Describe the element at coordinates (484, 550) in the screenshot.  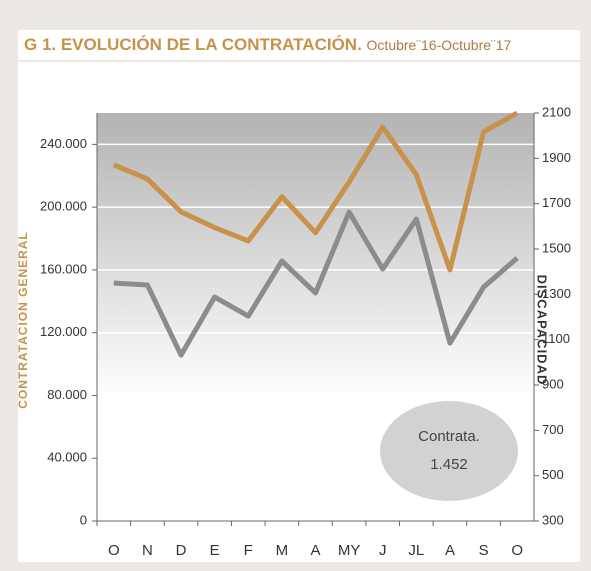
I see `x-tick-label: S` at that location.